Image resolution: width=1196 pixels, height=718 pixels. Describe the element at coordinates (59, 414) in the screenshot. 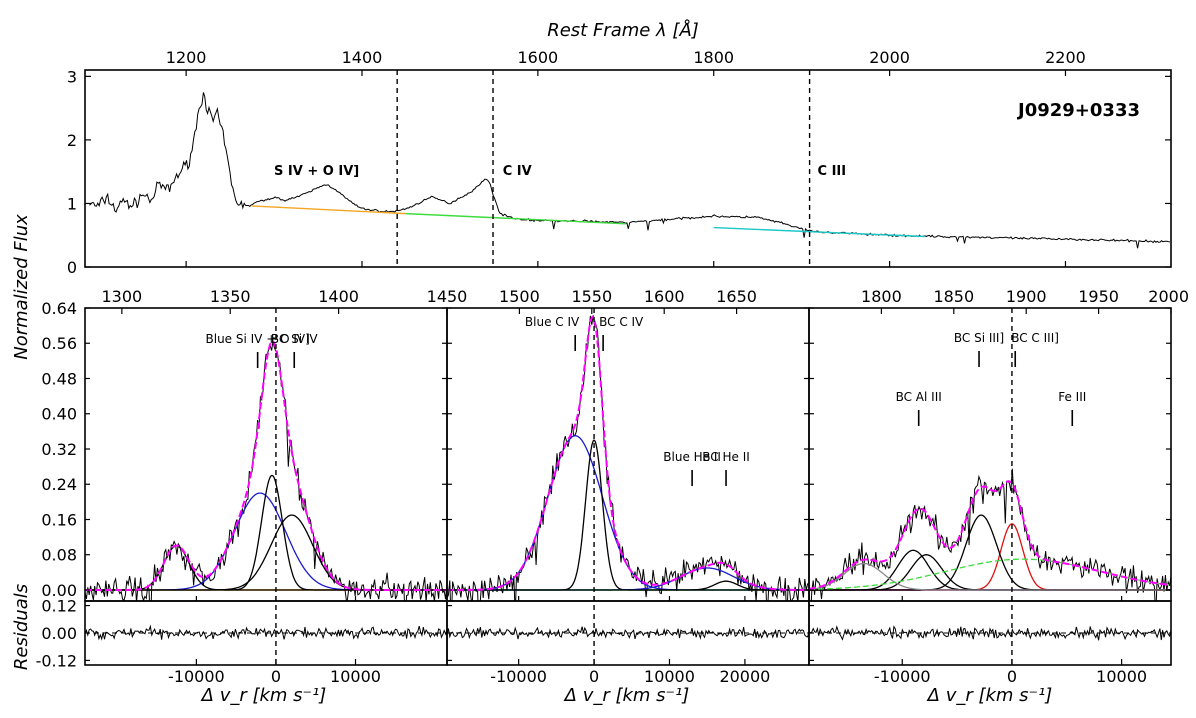

I see `ytick-label: 0.40` at that location.